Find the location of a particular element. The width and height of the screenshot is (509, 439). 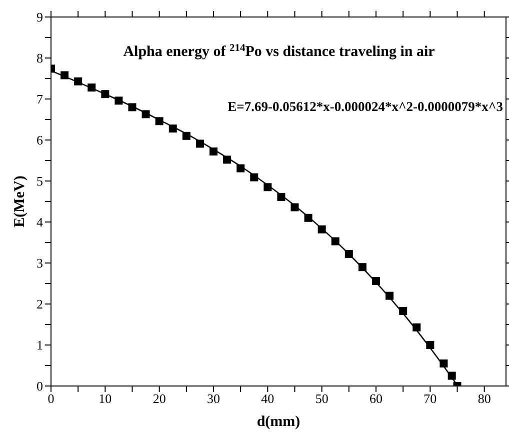

y-tick-label: 4 is located at coordinates (40, 222).